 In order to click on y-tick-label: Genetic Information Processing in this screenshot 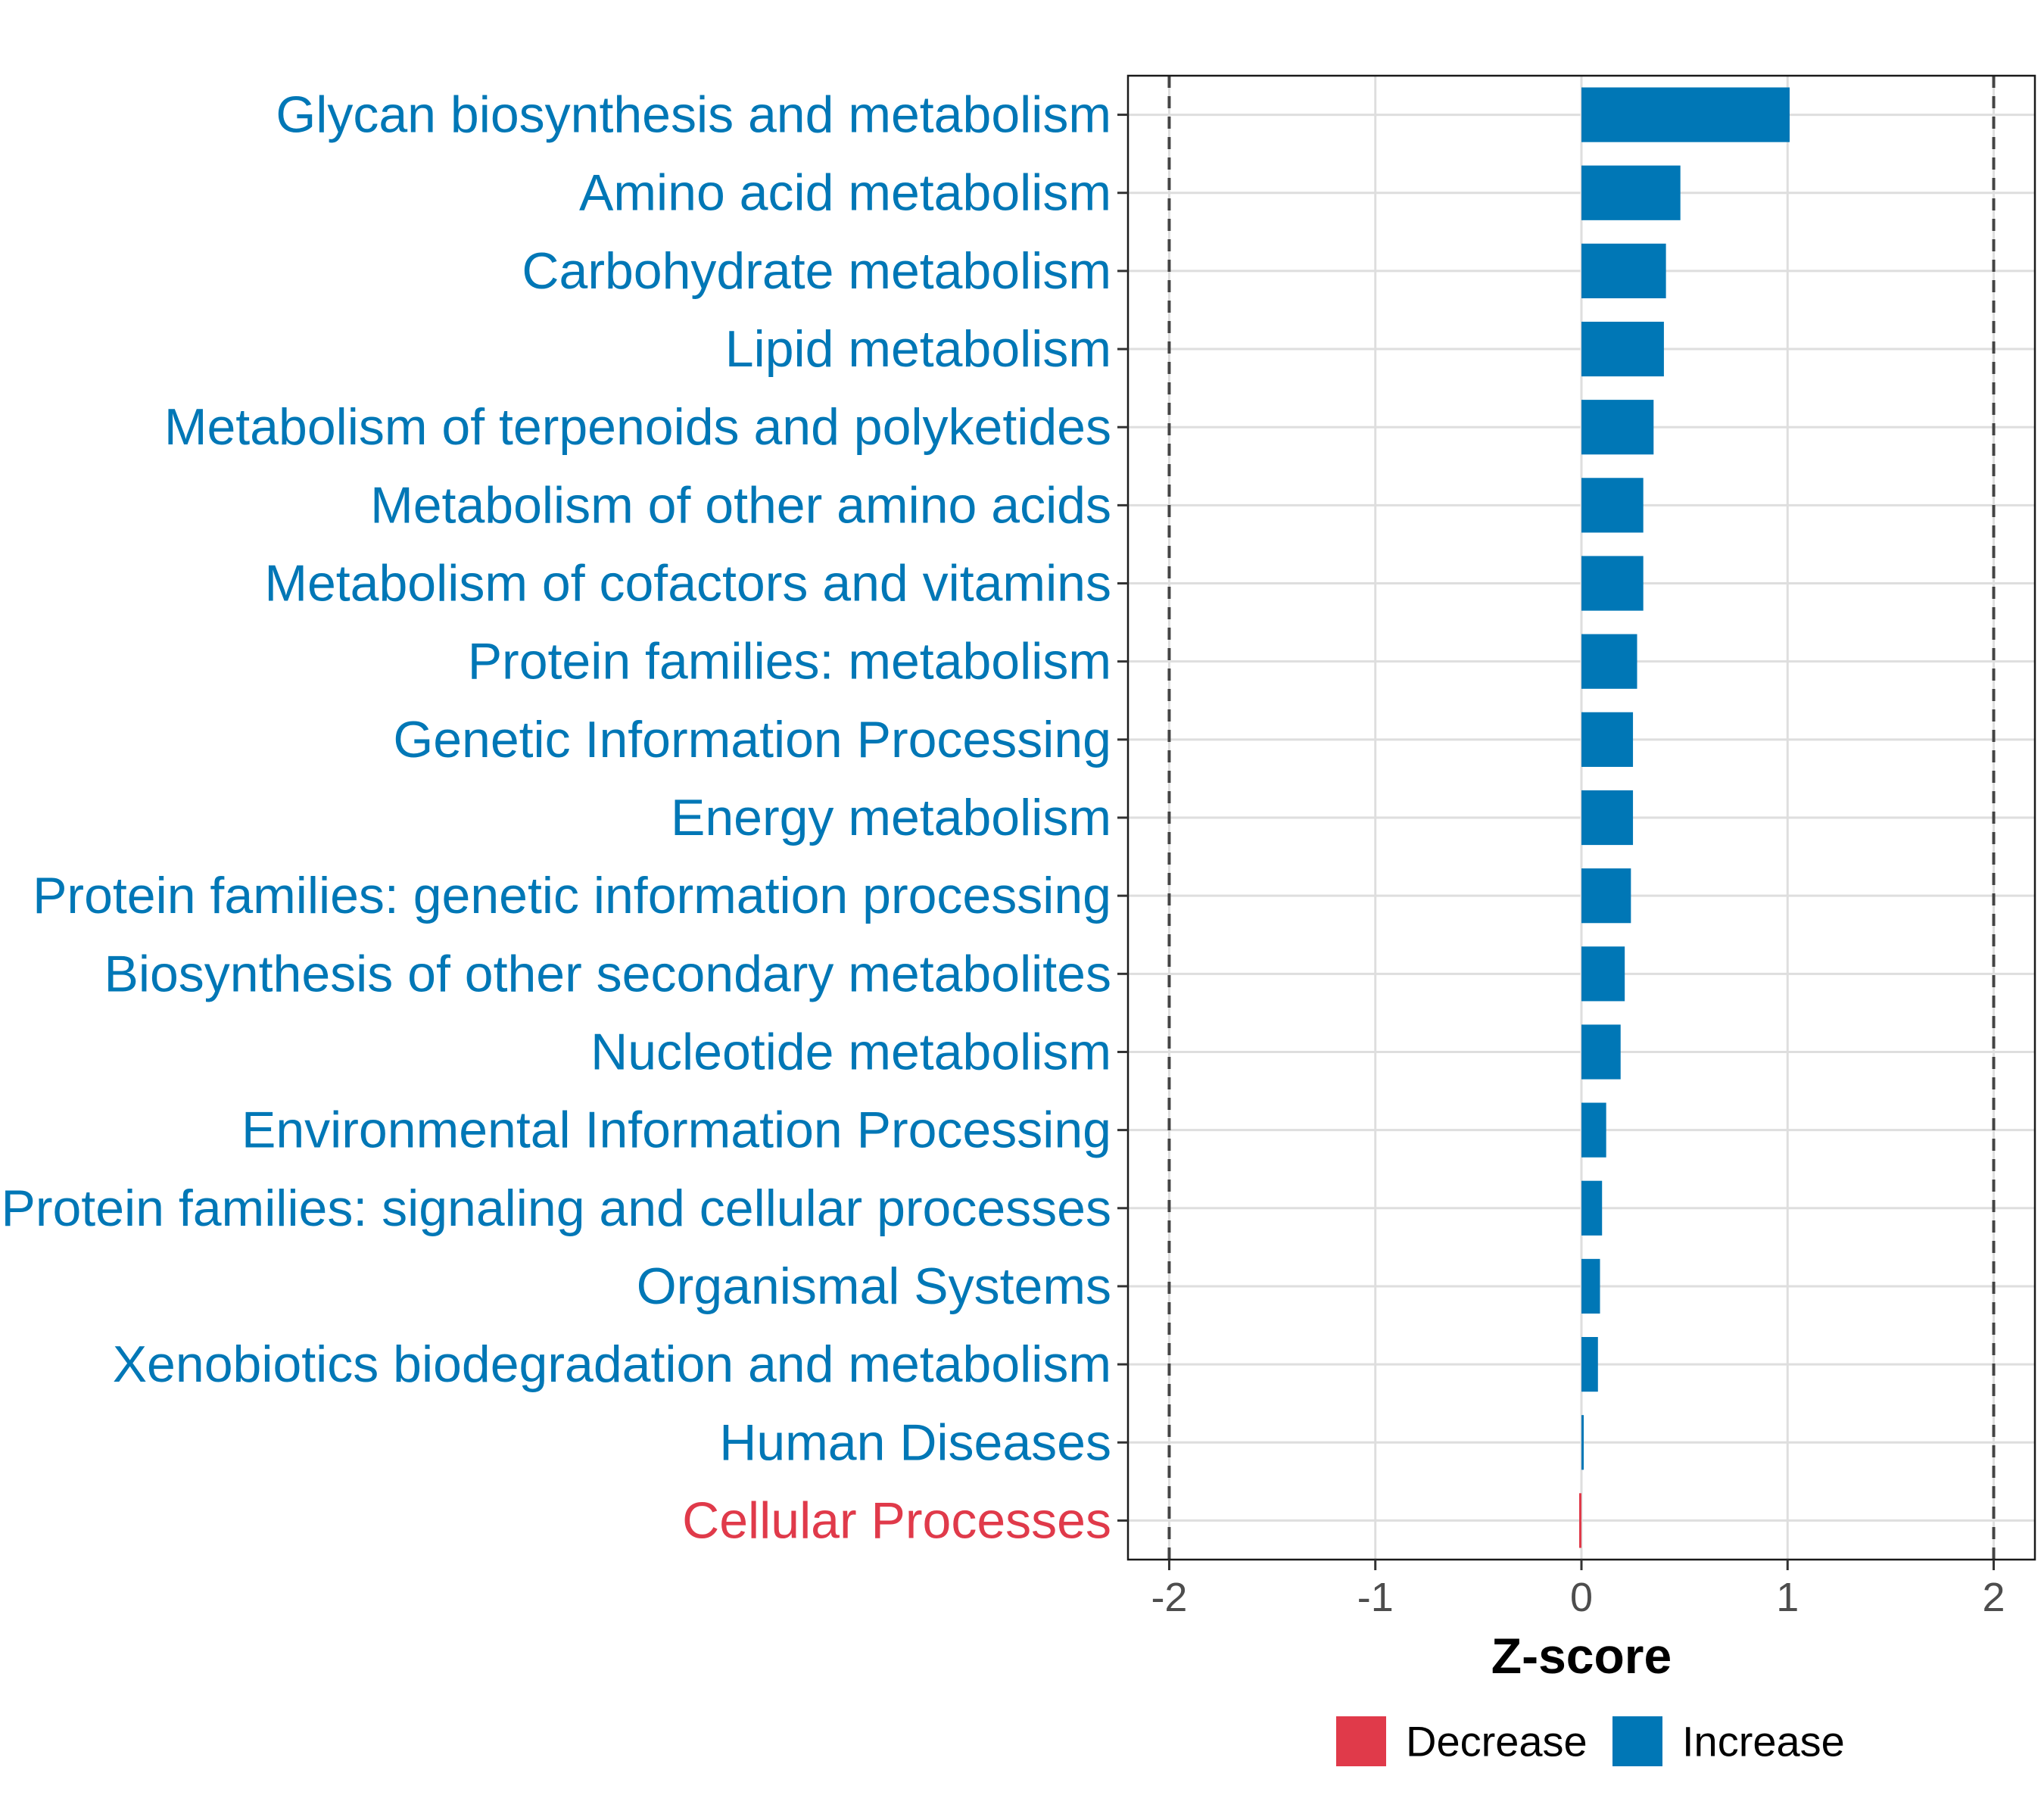, I will do `click(752, 739)`.